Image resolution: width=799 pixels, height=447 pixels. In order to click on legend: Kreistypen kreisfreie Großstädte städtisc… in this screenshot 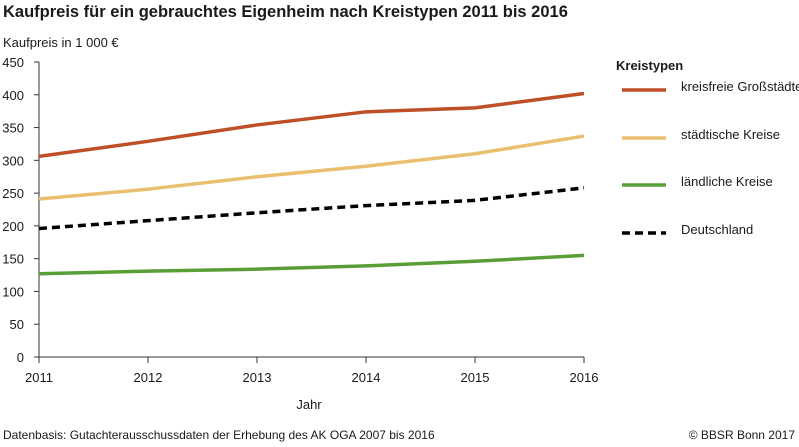, I will do `click(707, 168)`.